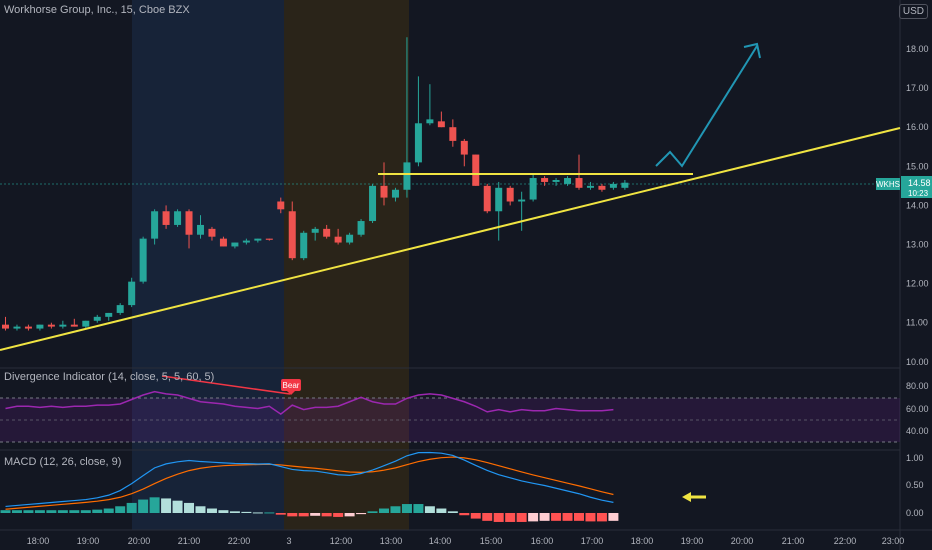 This screenshot has width=932, height=550. I want to click on macd-line, so click(309, 479).